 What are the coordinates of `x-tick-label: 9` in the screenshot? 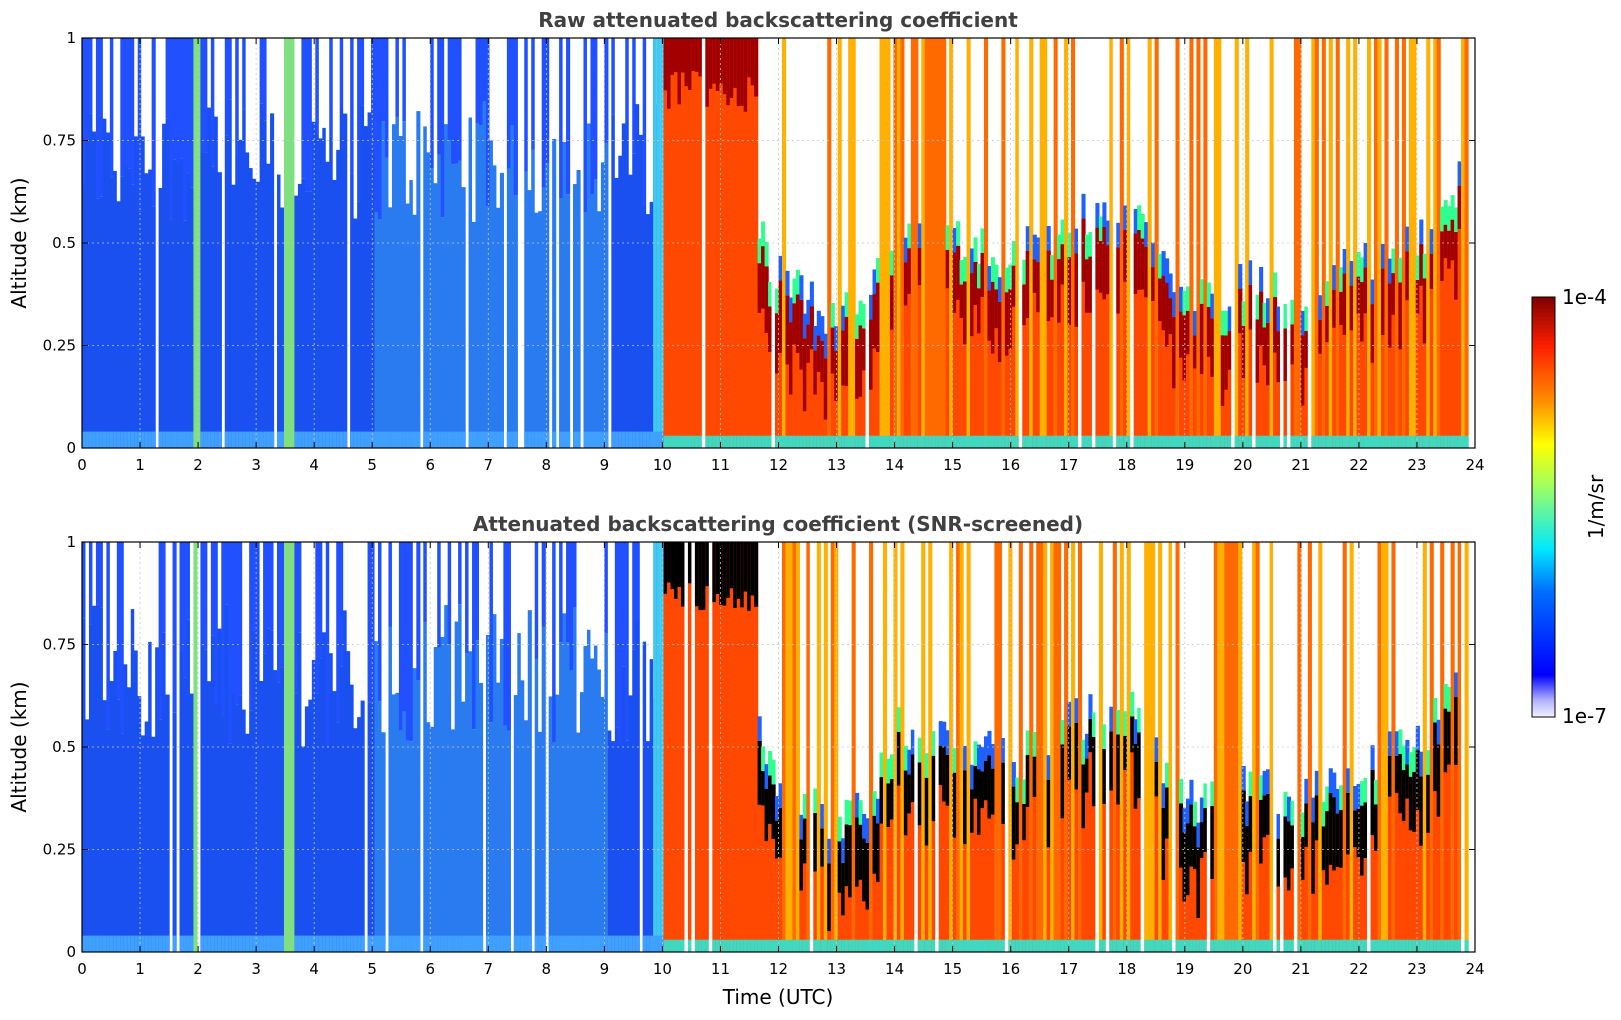 It's located at (605, 969).